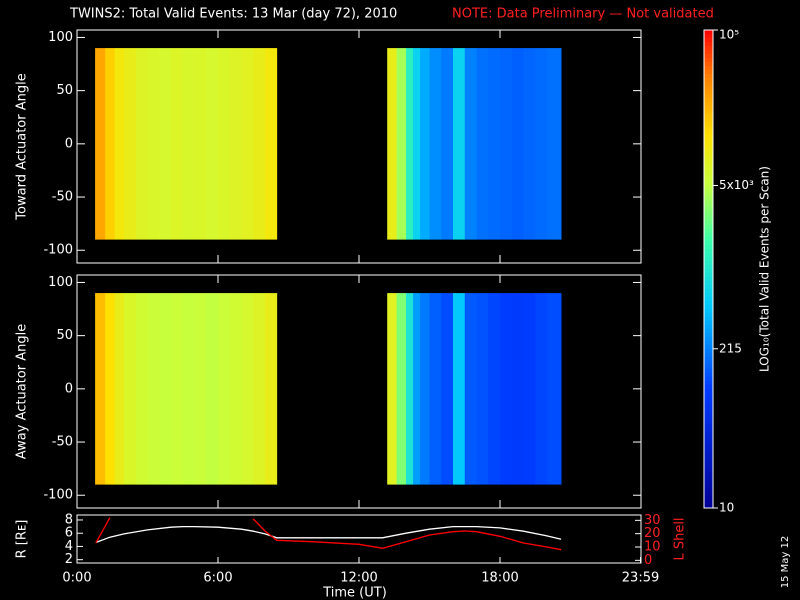 The height and width of the screenshot is (600, 800). I want to click on y-tick-label: 2, so click(69, 559).